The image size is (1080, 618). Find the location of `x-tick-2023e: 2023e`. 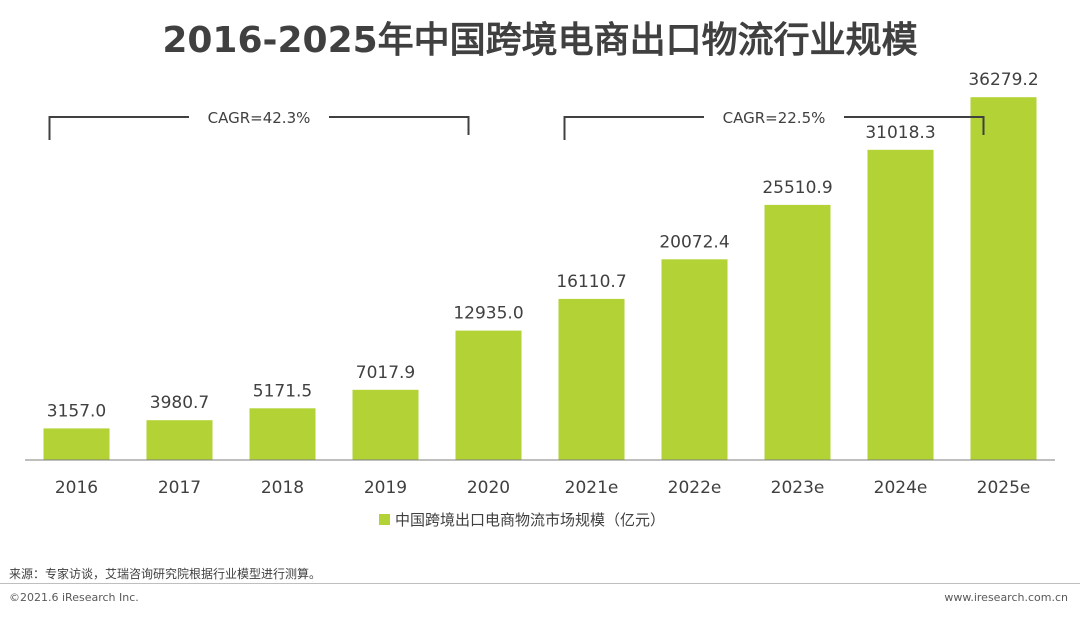

x-tick-2023e: 2023e is located at coordinates (798, 488).